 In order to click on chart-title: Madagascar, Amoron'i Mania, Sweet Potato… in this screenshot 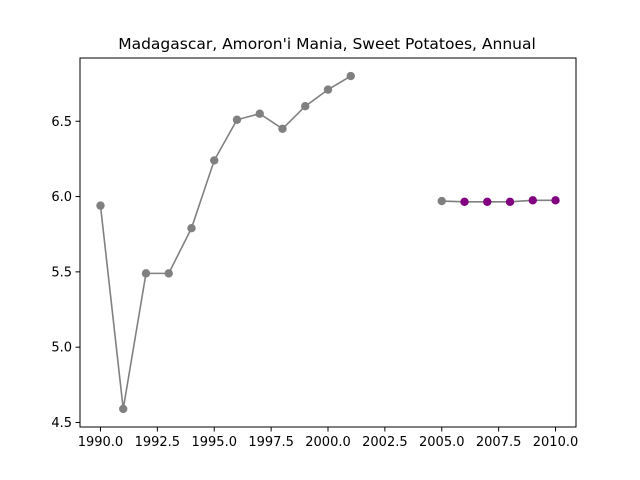, I will do `click(327, 44)`.